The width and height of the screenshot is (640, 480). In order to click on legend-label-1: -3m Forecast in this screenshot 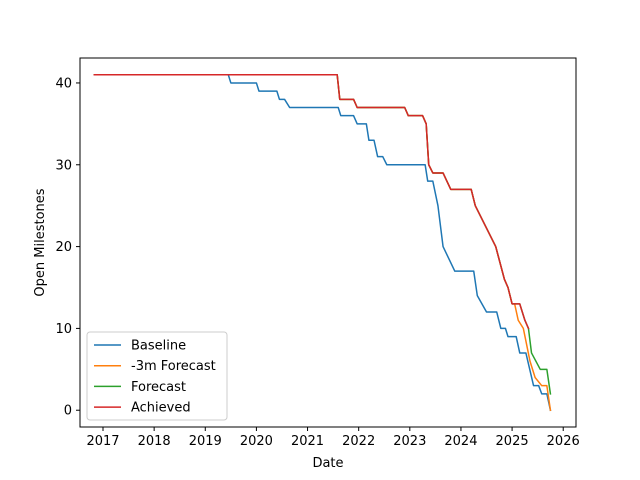, I will do `click(173, 366)`.